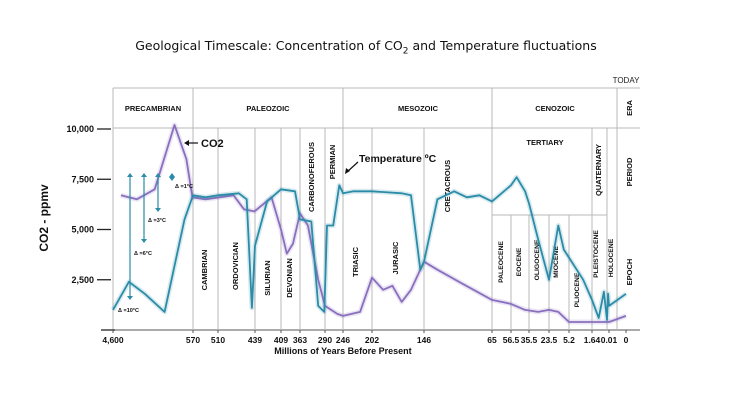 The width and height of the screenshot is (732, 401). I want to click on era-label: PRECAMBRIAN, so click(153, 108).